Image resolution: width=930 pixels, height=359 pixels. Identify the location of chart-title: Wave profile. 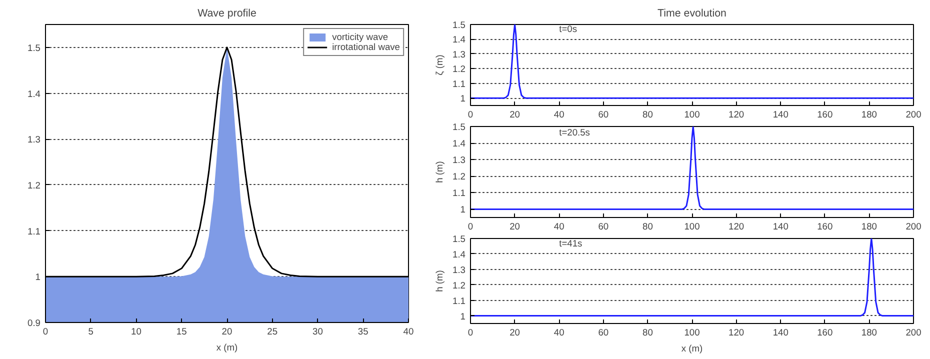
(227, 14).